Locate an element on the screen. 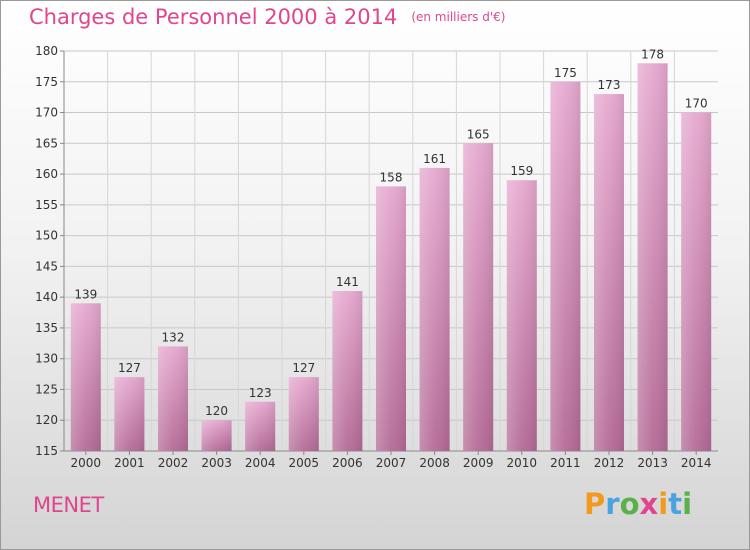 This screenshot has width=750, height=550. data-label-2000: 139 is located at coordinates (85, 294).